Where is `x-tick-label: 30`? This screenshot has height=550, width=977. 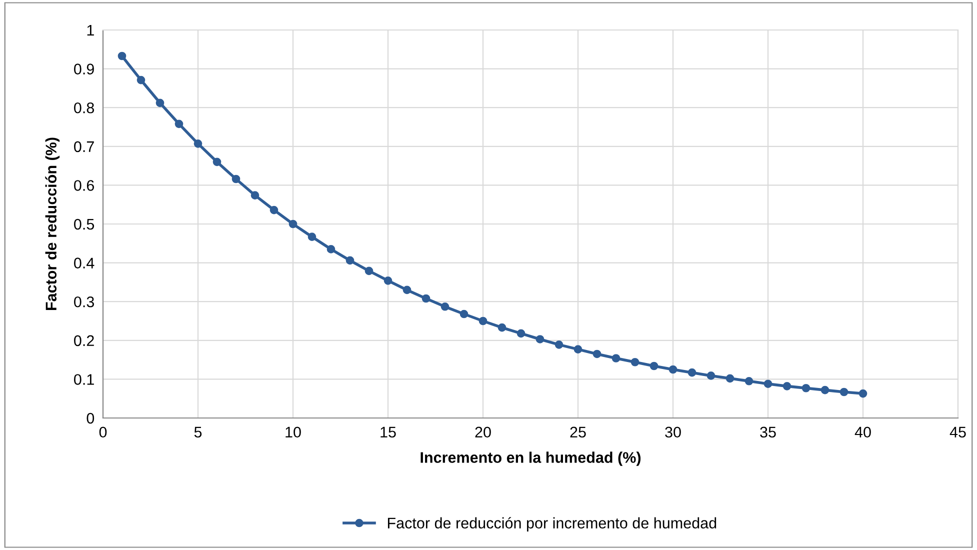 x-tick-label: 30 is located at coordinates (673, 432).